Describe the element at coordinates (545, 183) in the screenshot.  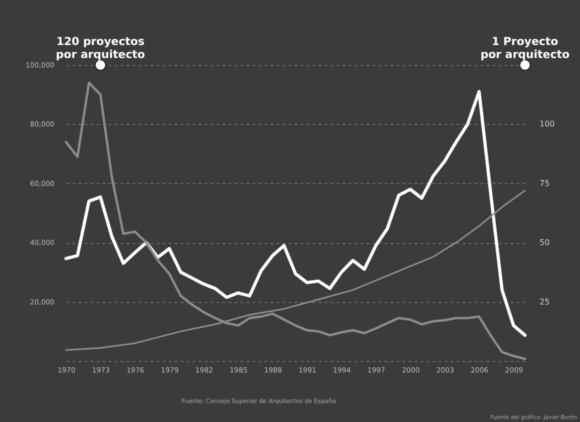
I see `y2-tick-label: 75` at that location.